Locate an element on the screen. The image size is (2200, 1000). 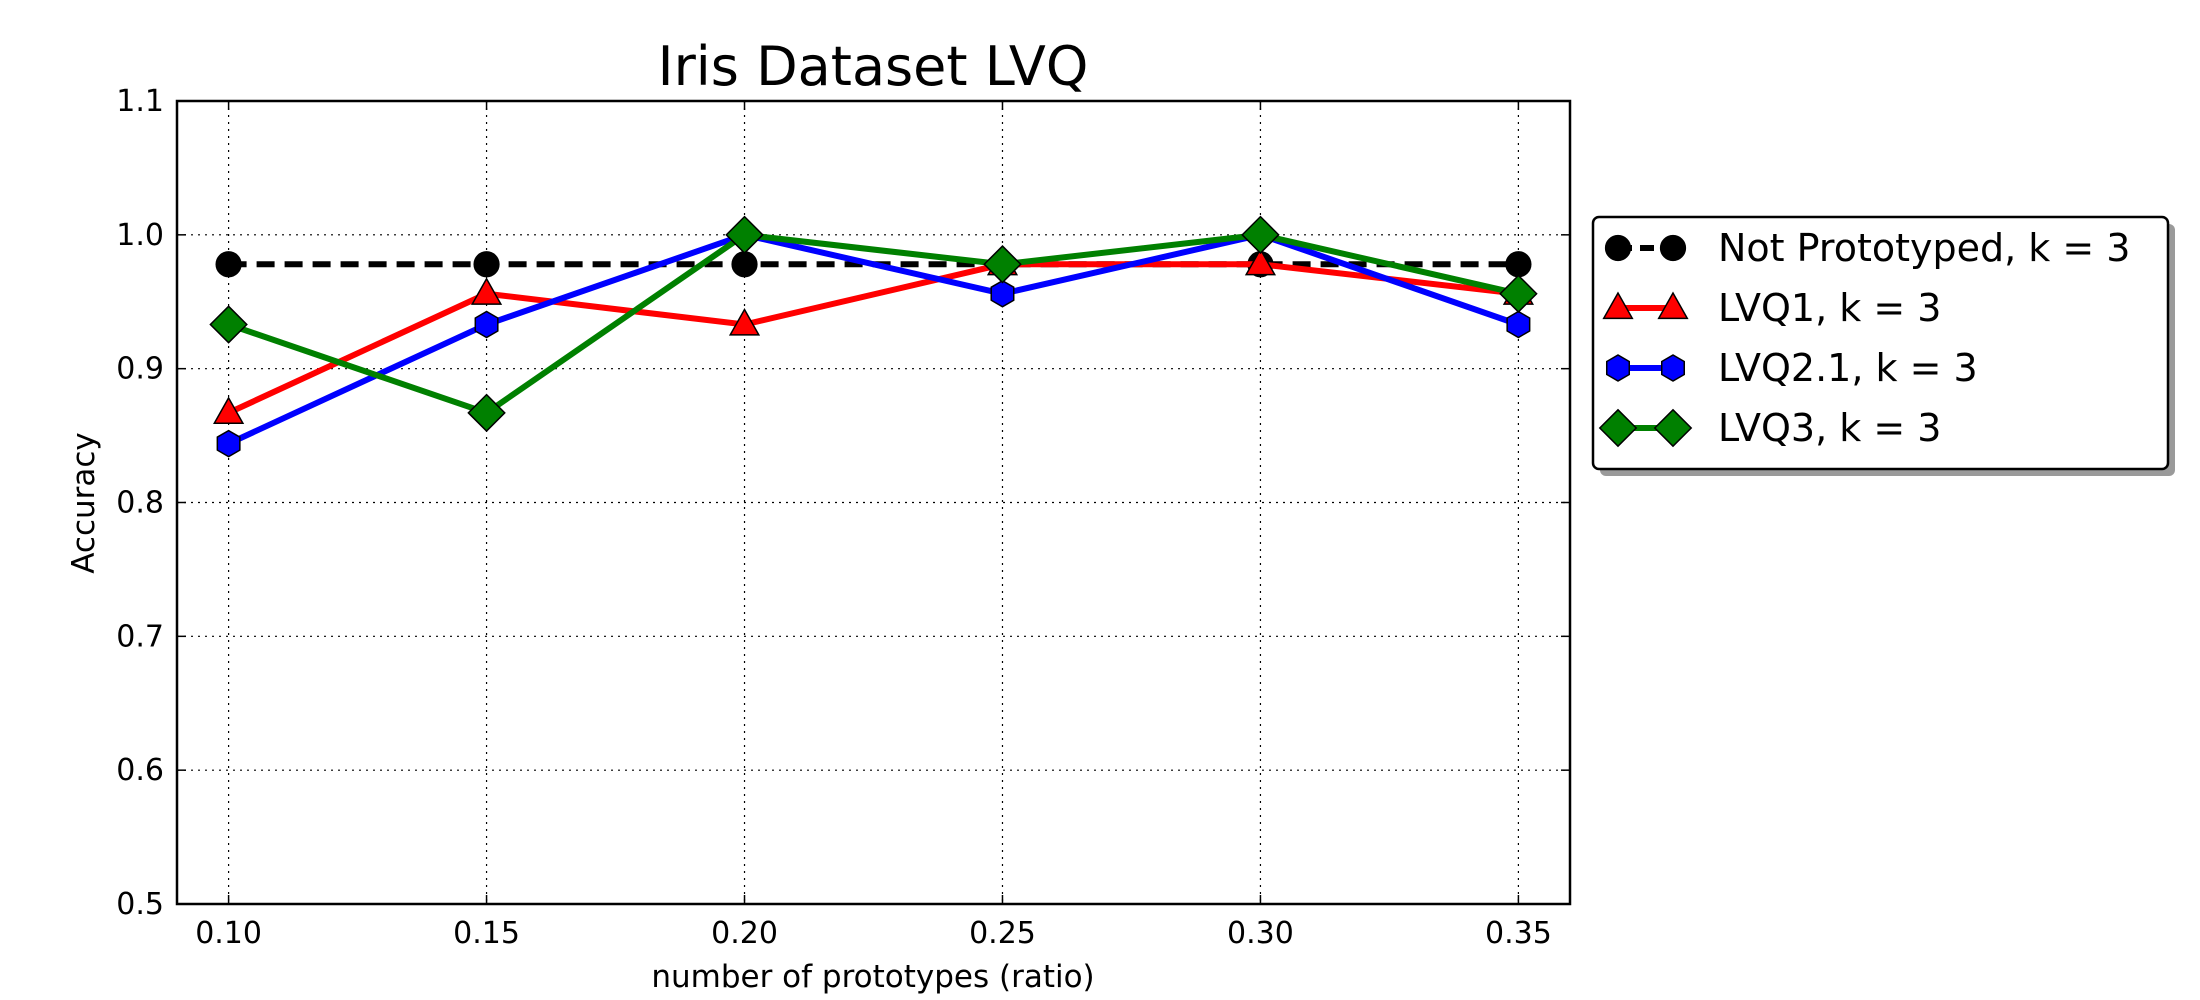
legend-entry: LVQ3, k = 3 is located at coordinates (1769, 428).